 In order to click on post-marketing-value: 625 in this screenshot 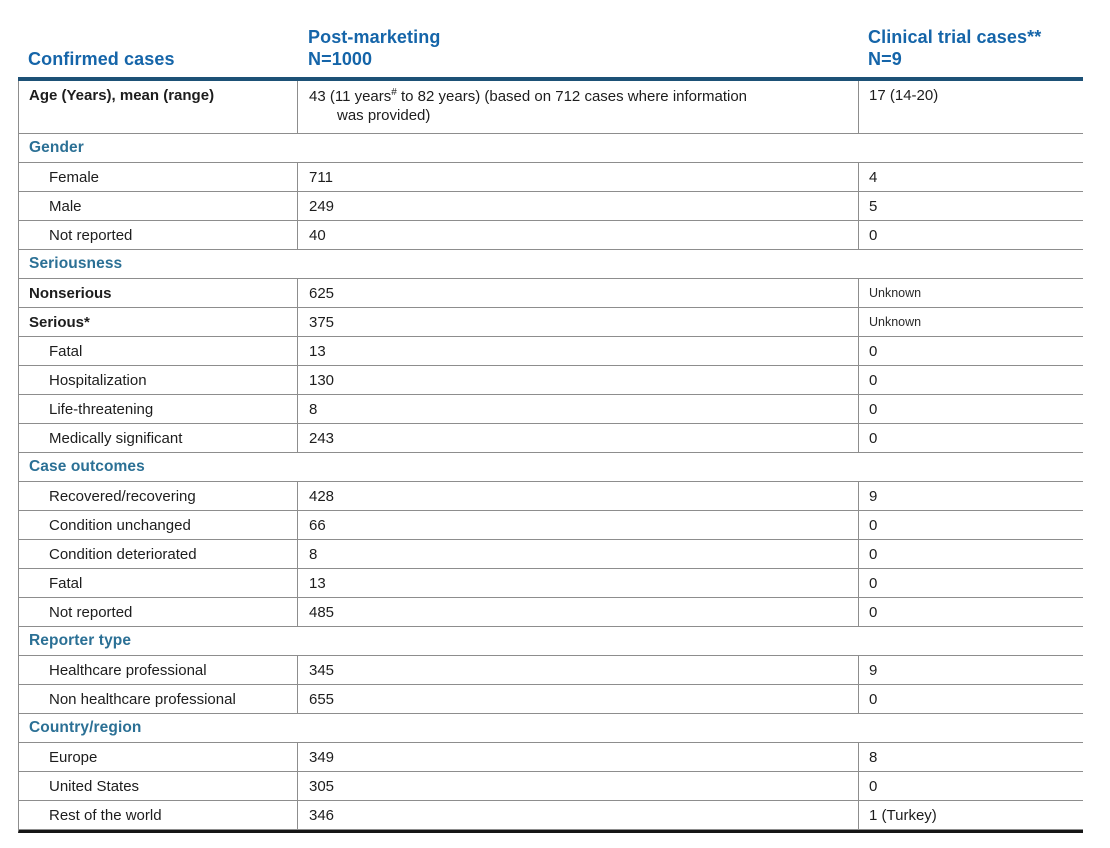, I will do `click(322, 293)`.